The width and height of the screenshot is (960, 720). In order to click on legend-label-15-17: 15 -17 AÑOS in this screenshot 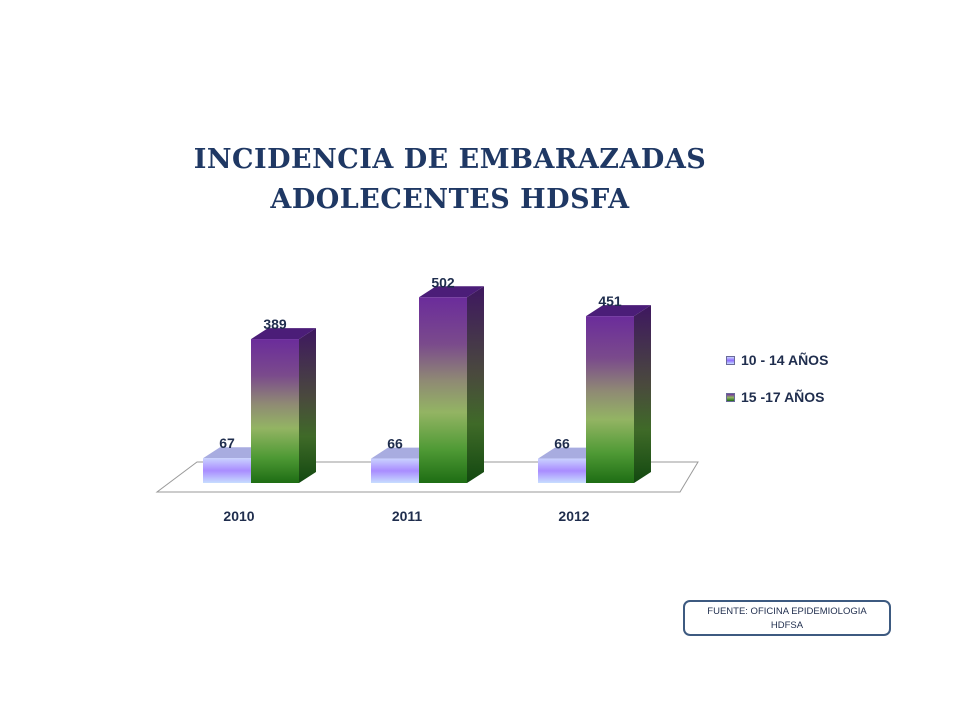, I will do `click(783, 397)`.